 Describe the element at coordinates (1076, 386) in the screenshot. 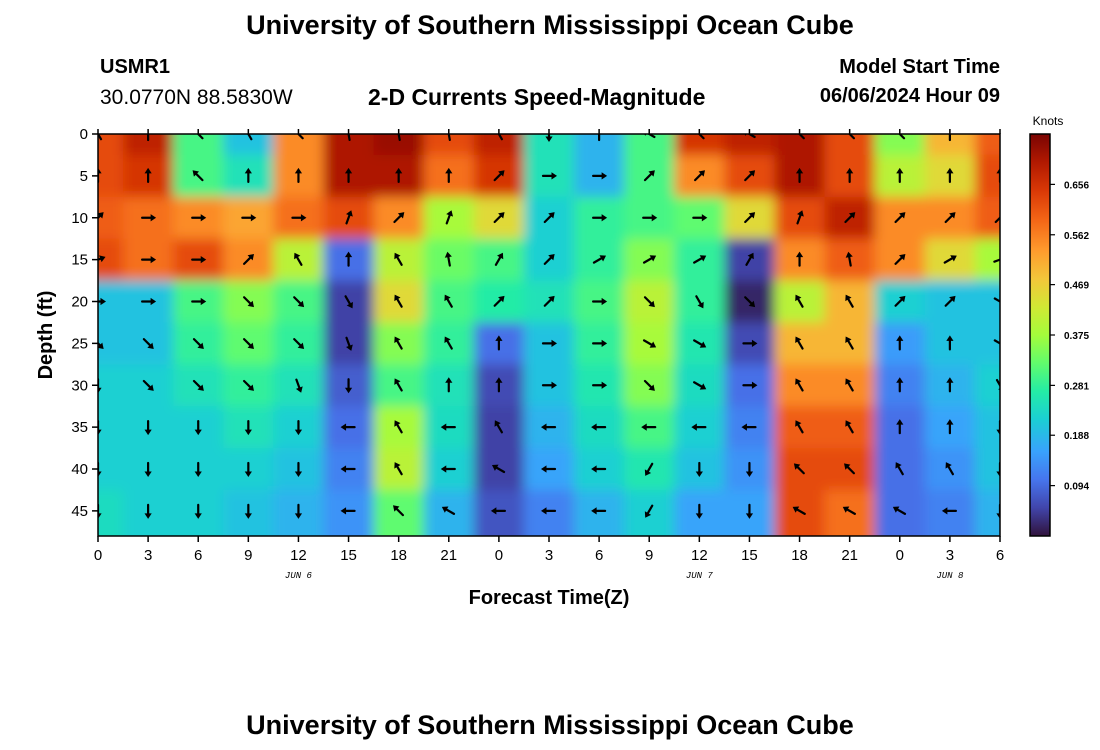

I see `colorbar-tick-label: 0.281` at that location.